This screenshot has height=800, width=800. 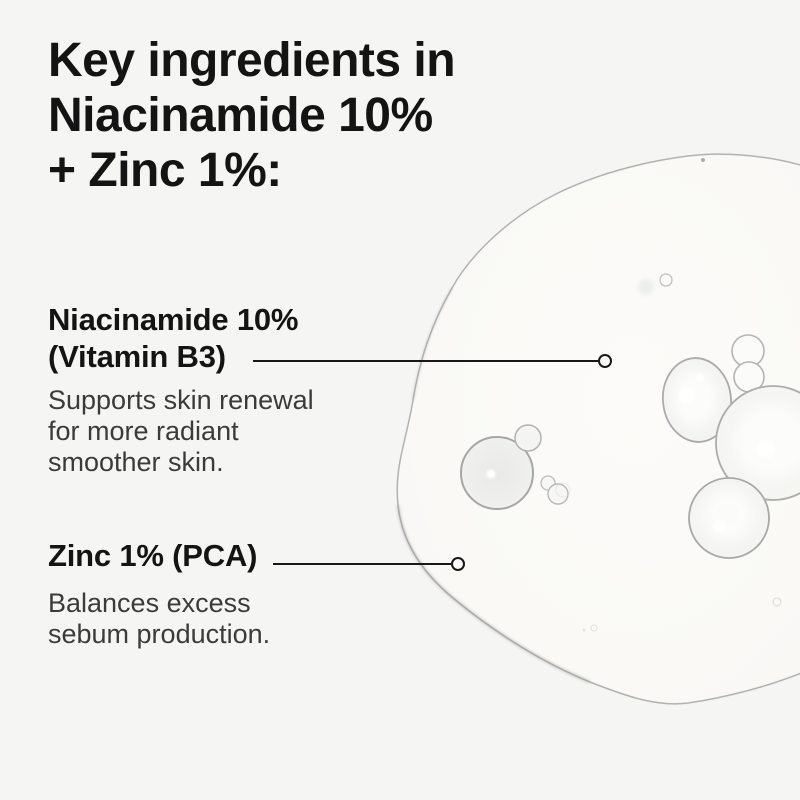 What do you see at coordinates (165, 170) in the screenshot?
I see `page-title-line: + Zinc 1%:` at bounding box center [165, 170].